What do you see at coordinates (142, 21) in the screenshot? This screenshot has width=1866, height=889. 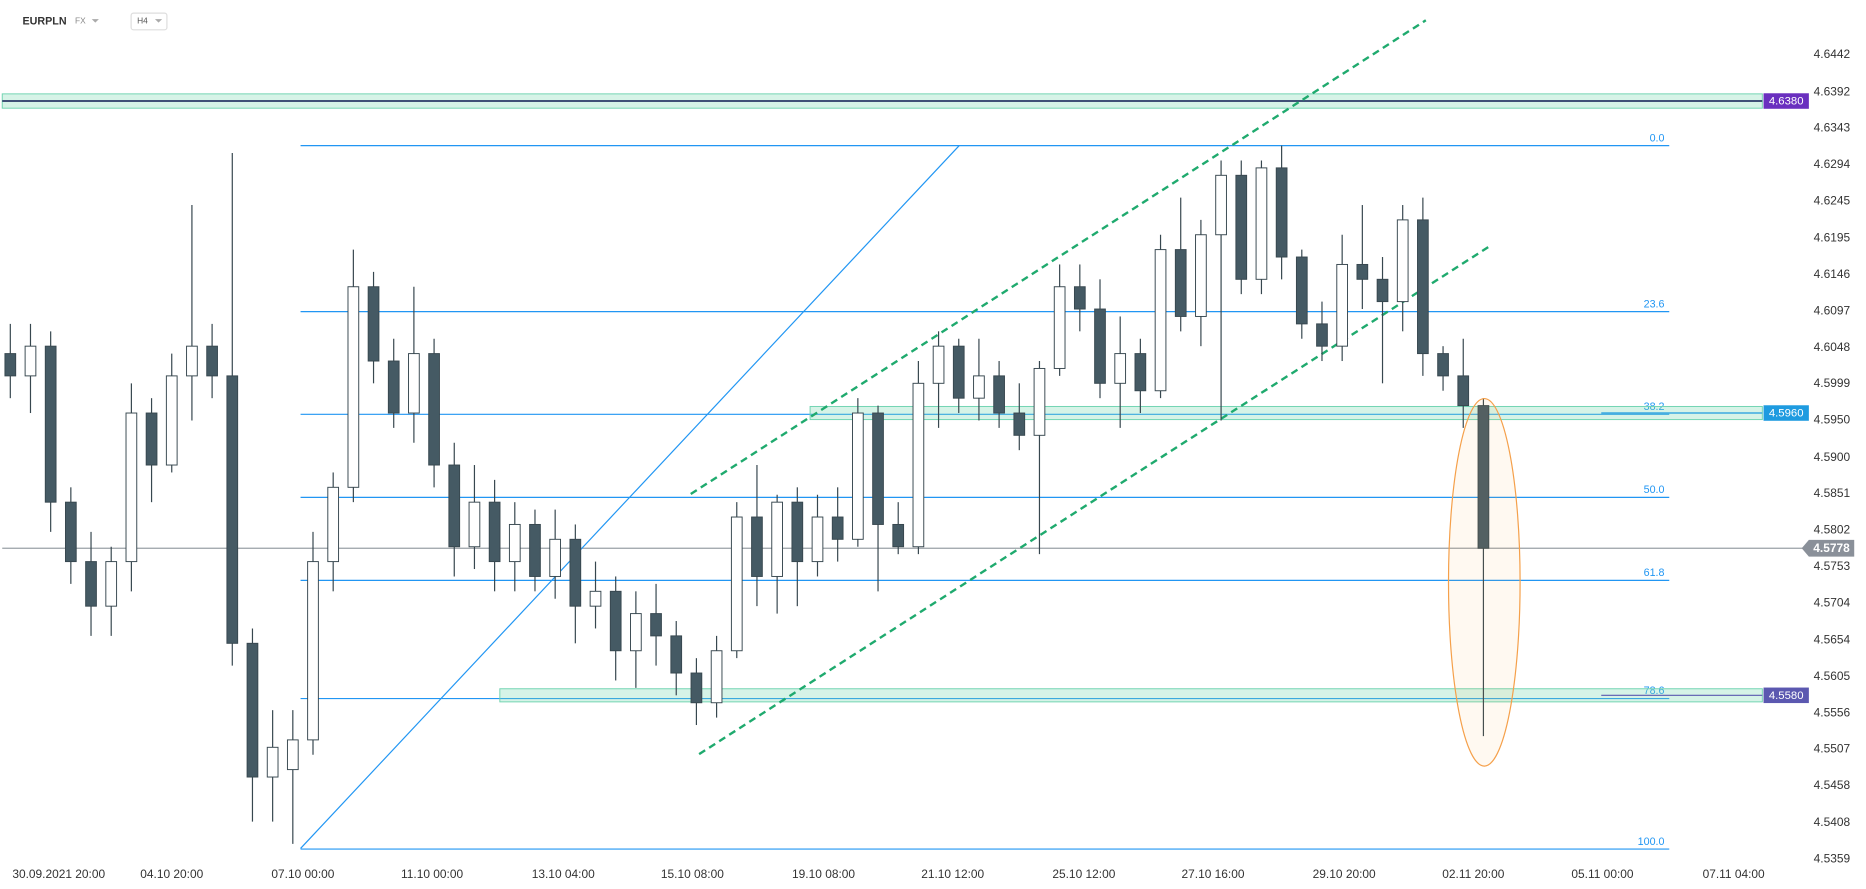 I see `timeframe: H4` at bounding box center [142, 21].